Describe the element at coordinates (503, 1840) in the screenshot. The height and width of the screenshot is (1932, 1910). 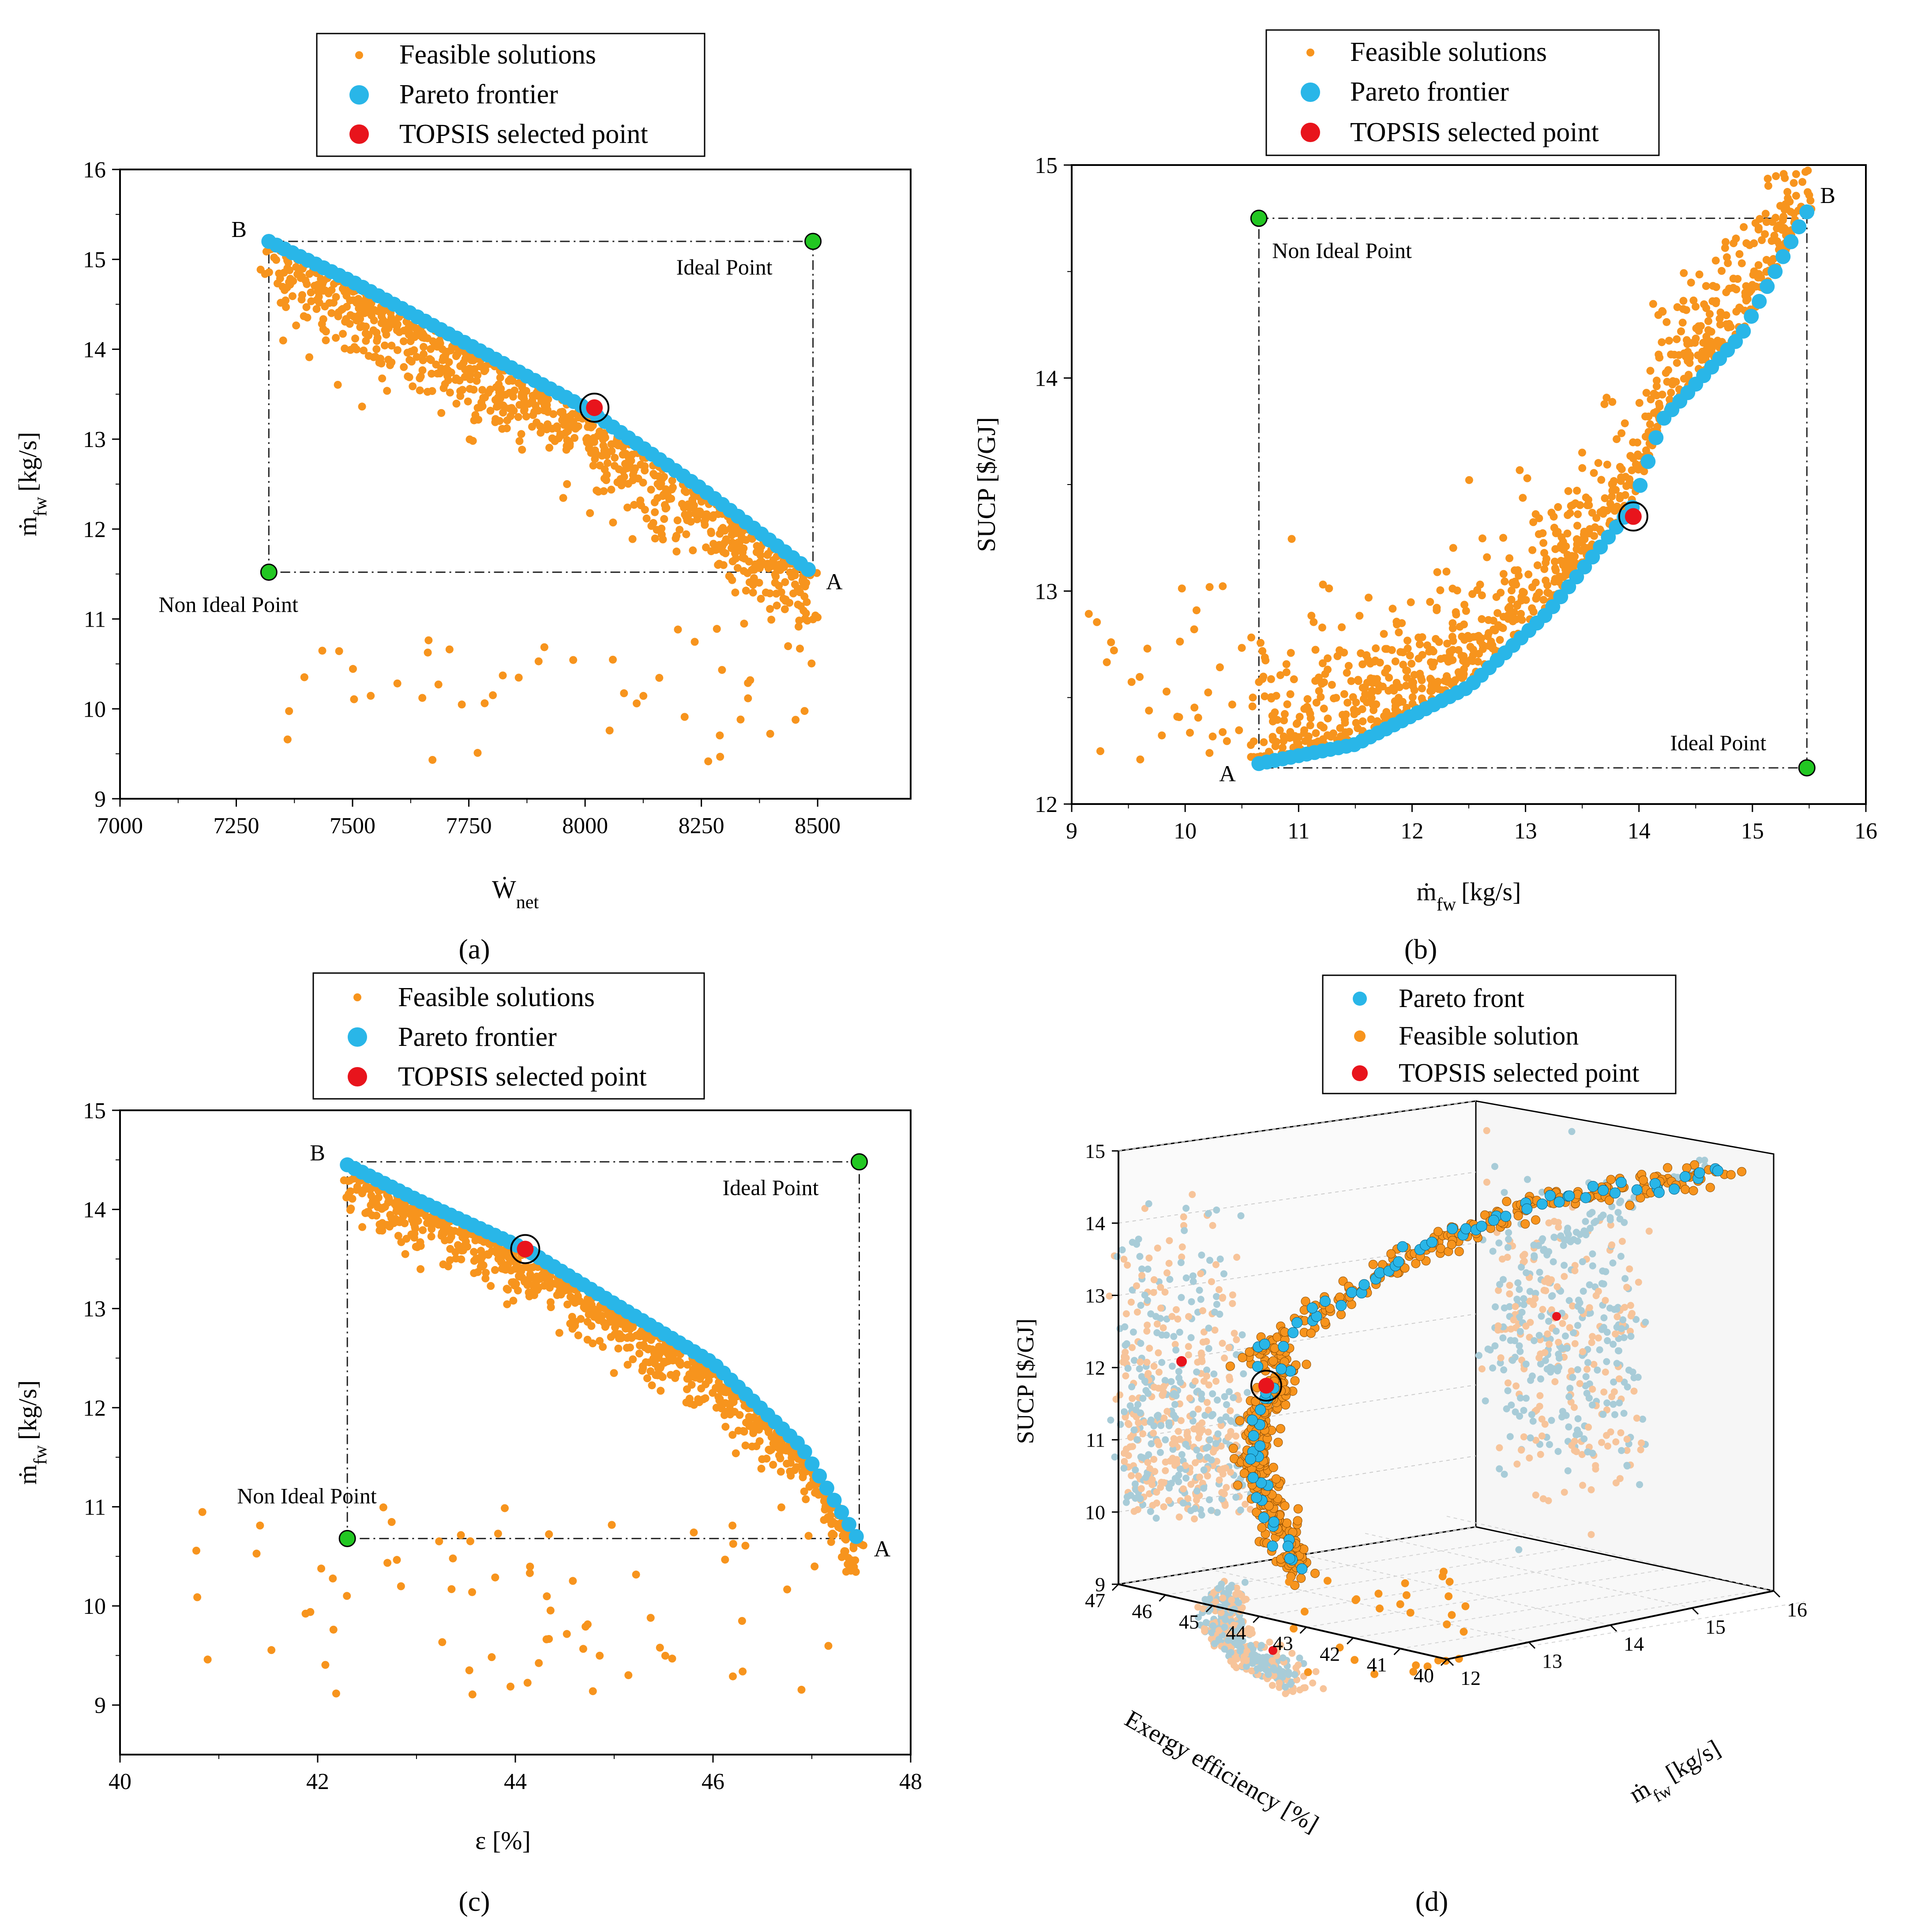
I see `x-axis-label: ε [%]` at that location.